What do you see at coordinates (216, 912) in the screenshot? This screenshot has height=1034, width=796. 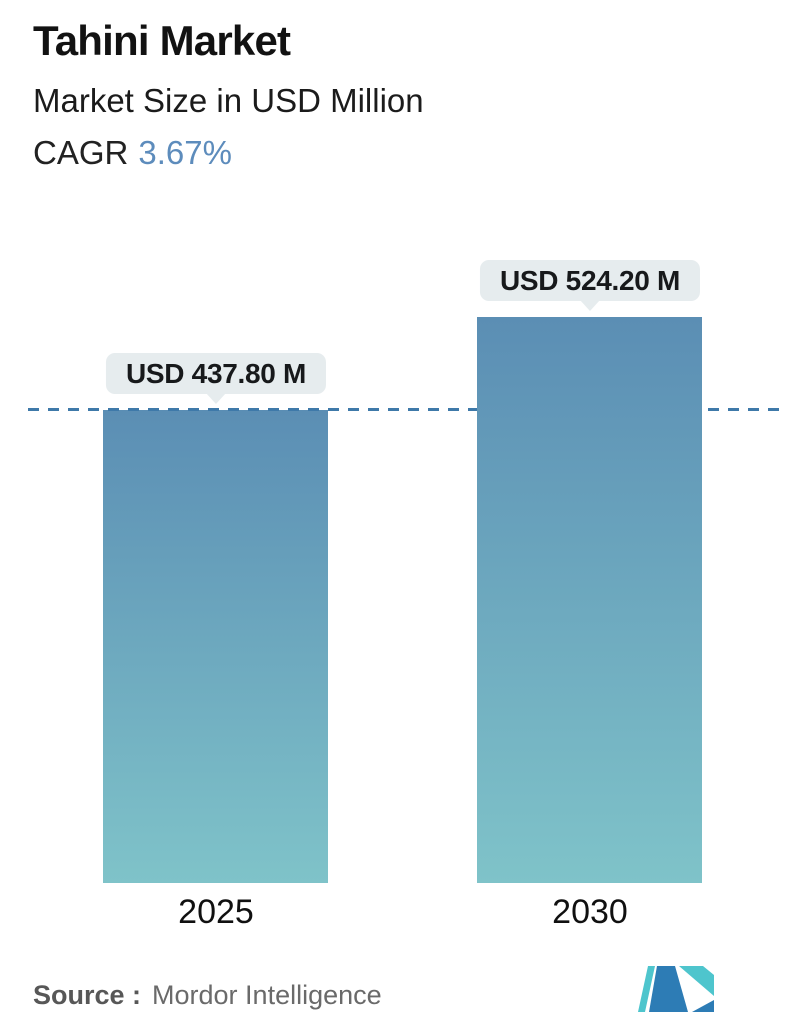 I see `x-axis-label-2025: 2025` at bounding box center [216, 912].